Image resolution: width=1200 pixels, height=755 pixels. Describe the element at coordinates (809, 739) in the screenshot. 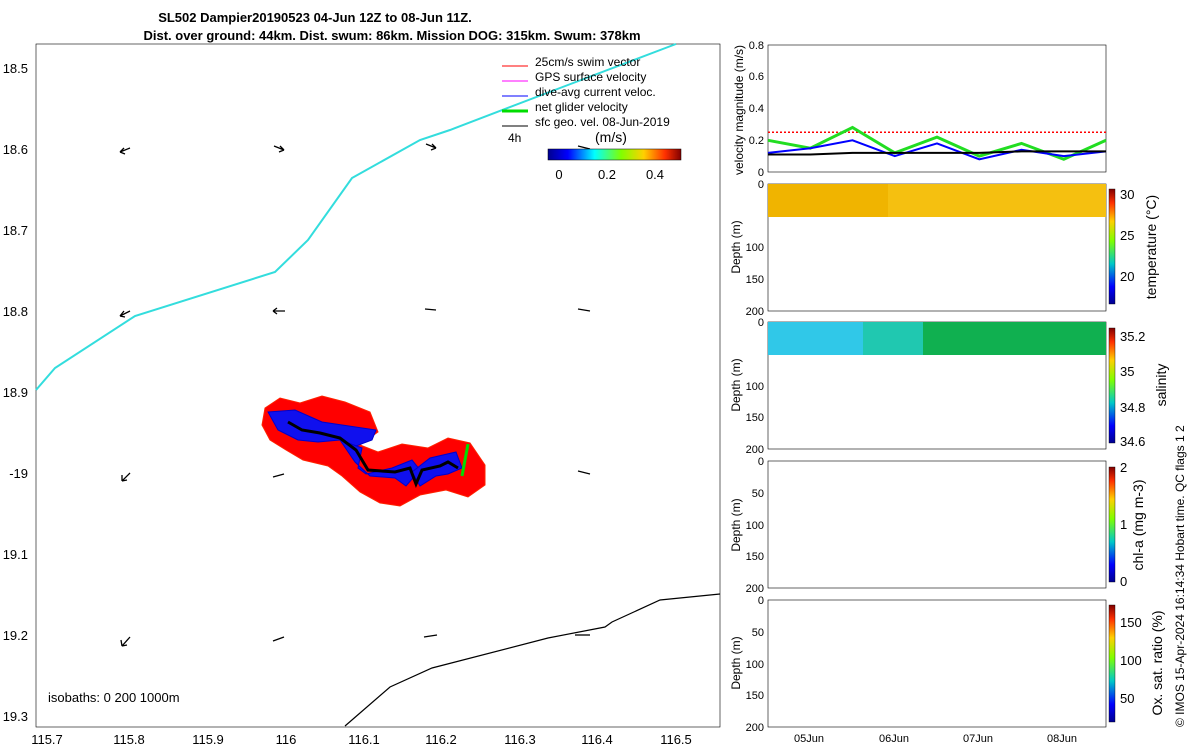

I see `time-tick: 05Jun` at that location.